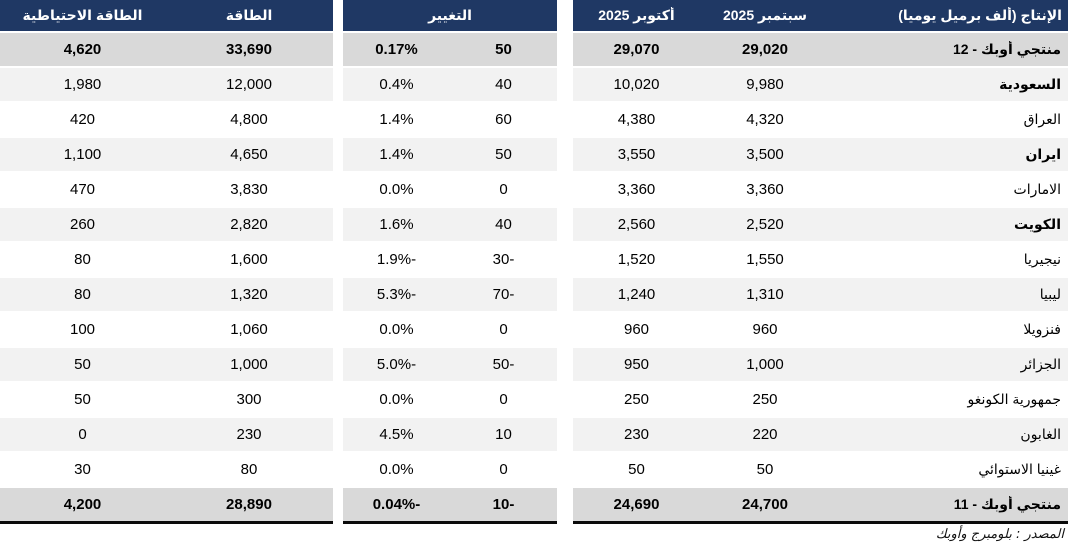 This screenshot has width=1068, height=545. I want to click on cell-name: ايران, so click(1043, 154).